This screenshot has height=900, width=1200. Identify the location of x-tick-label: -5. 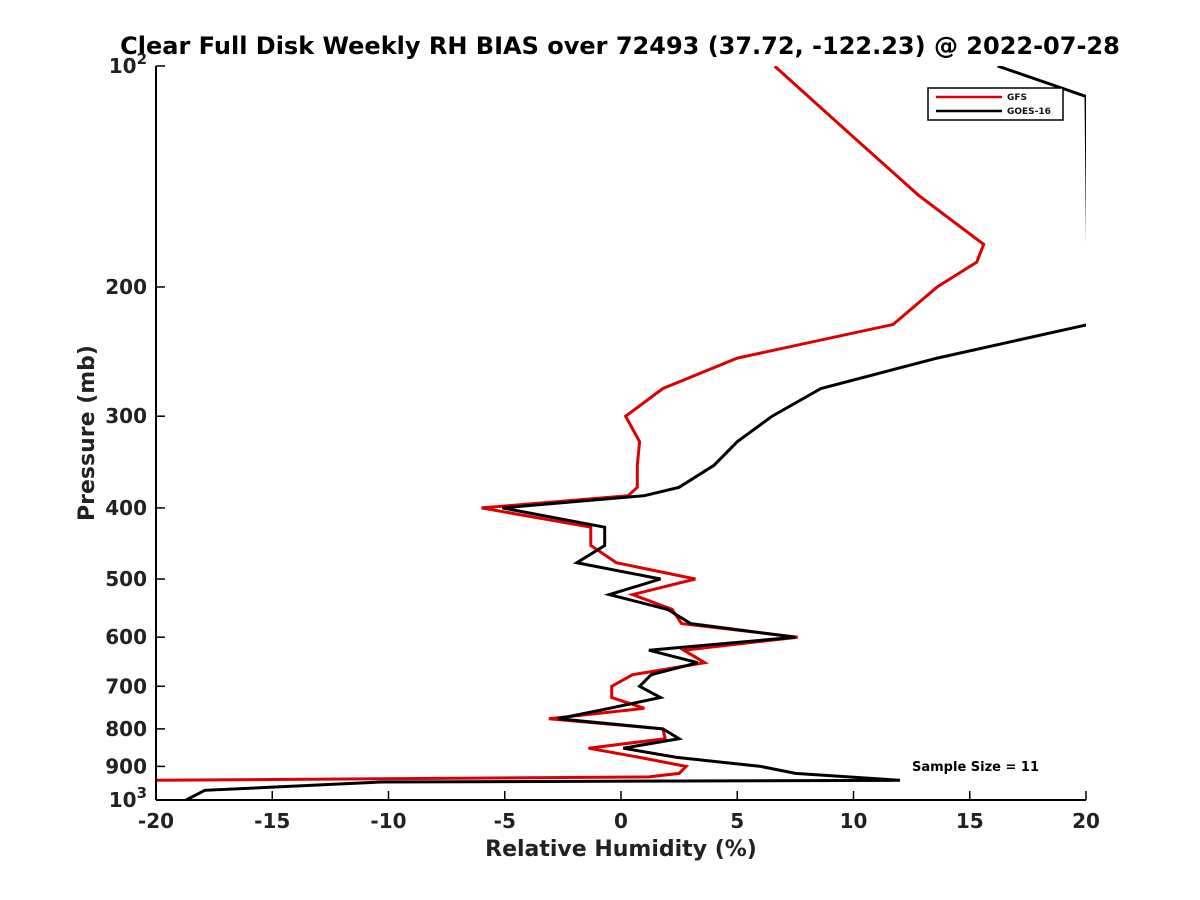
(505, 821).